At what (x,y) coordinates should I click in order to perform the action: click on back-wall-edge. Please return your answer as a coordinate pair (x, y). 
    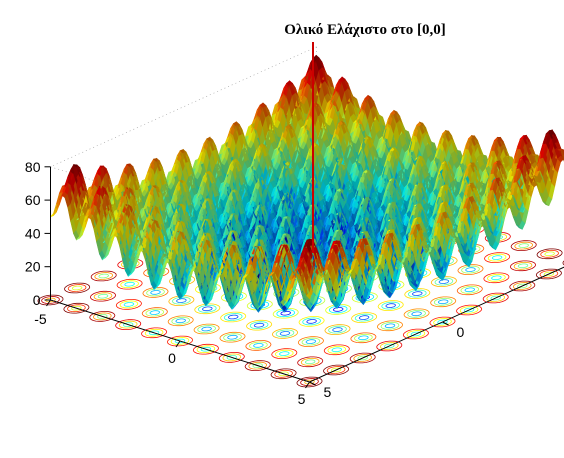
    Looking at the image, I should click on (183, 107).